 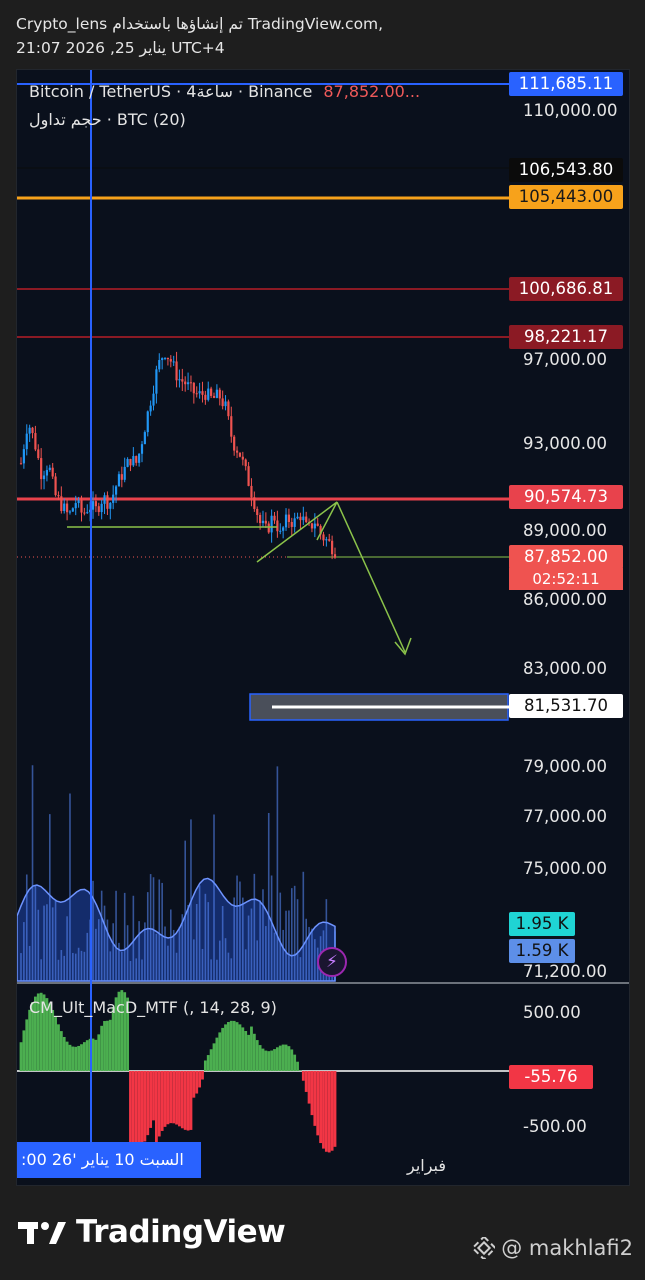 What do you see at coordinates (551, 1077) in the screenshot?
I see `macd-value-tag: -55.76` at bounding box center [551, 1077].